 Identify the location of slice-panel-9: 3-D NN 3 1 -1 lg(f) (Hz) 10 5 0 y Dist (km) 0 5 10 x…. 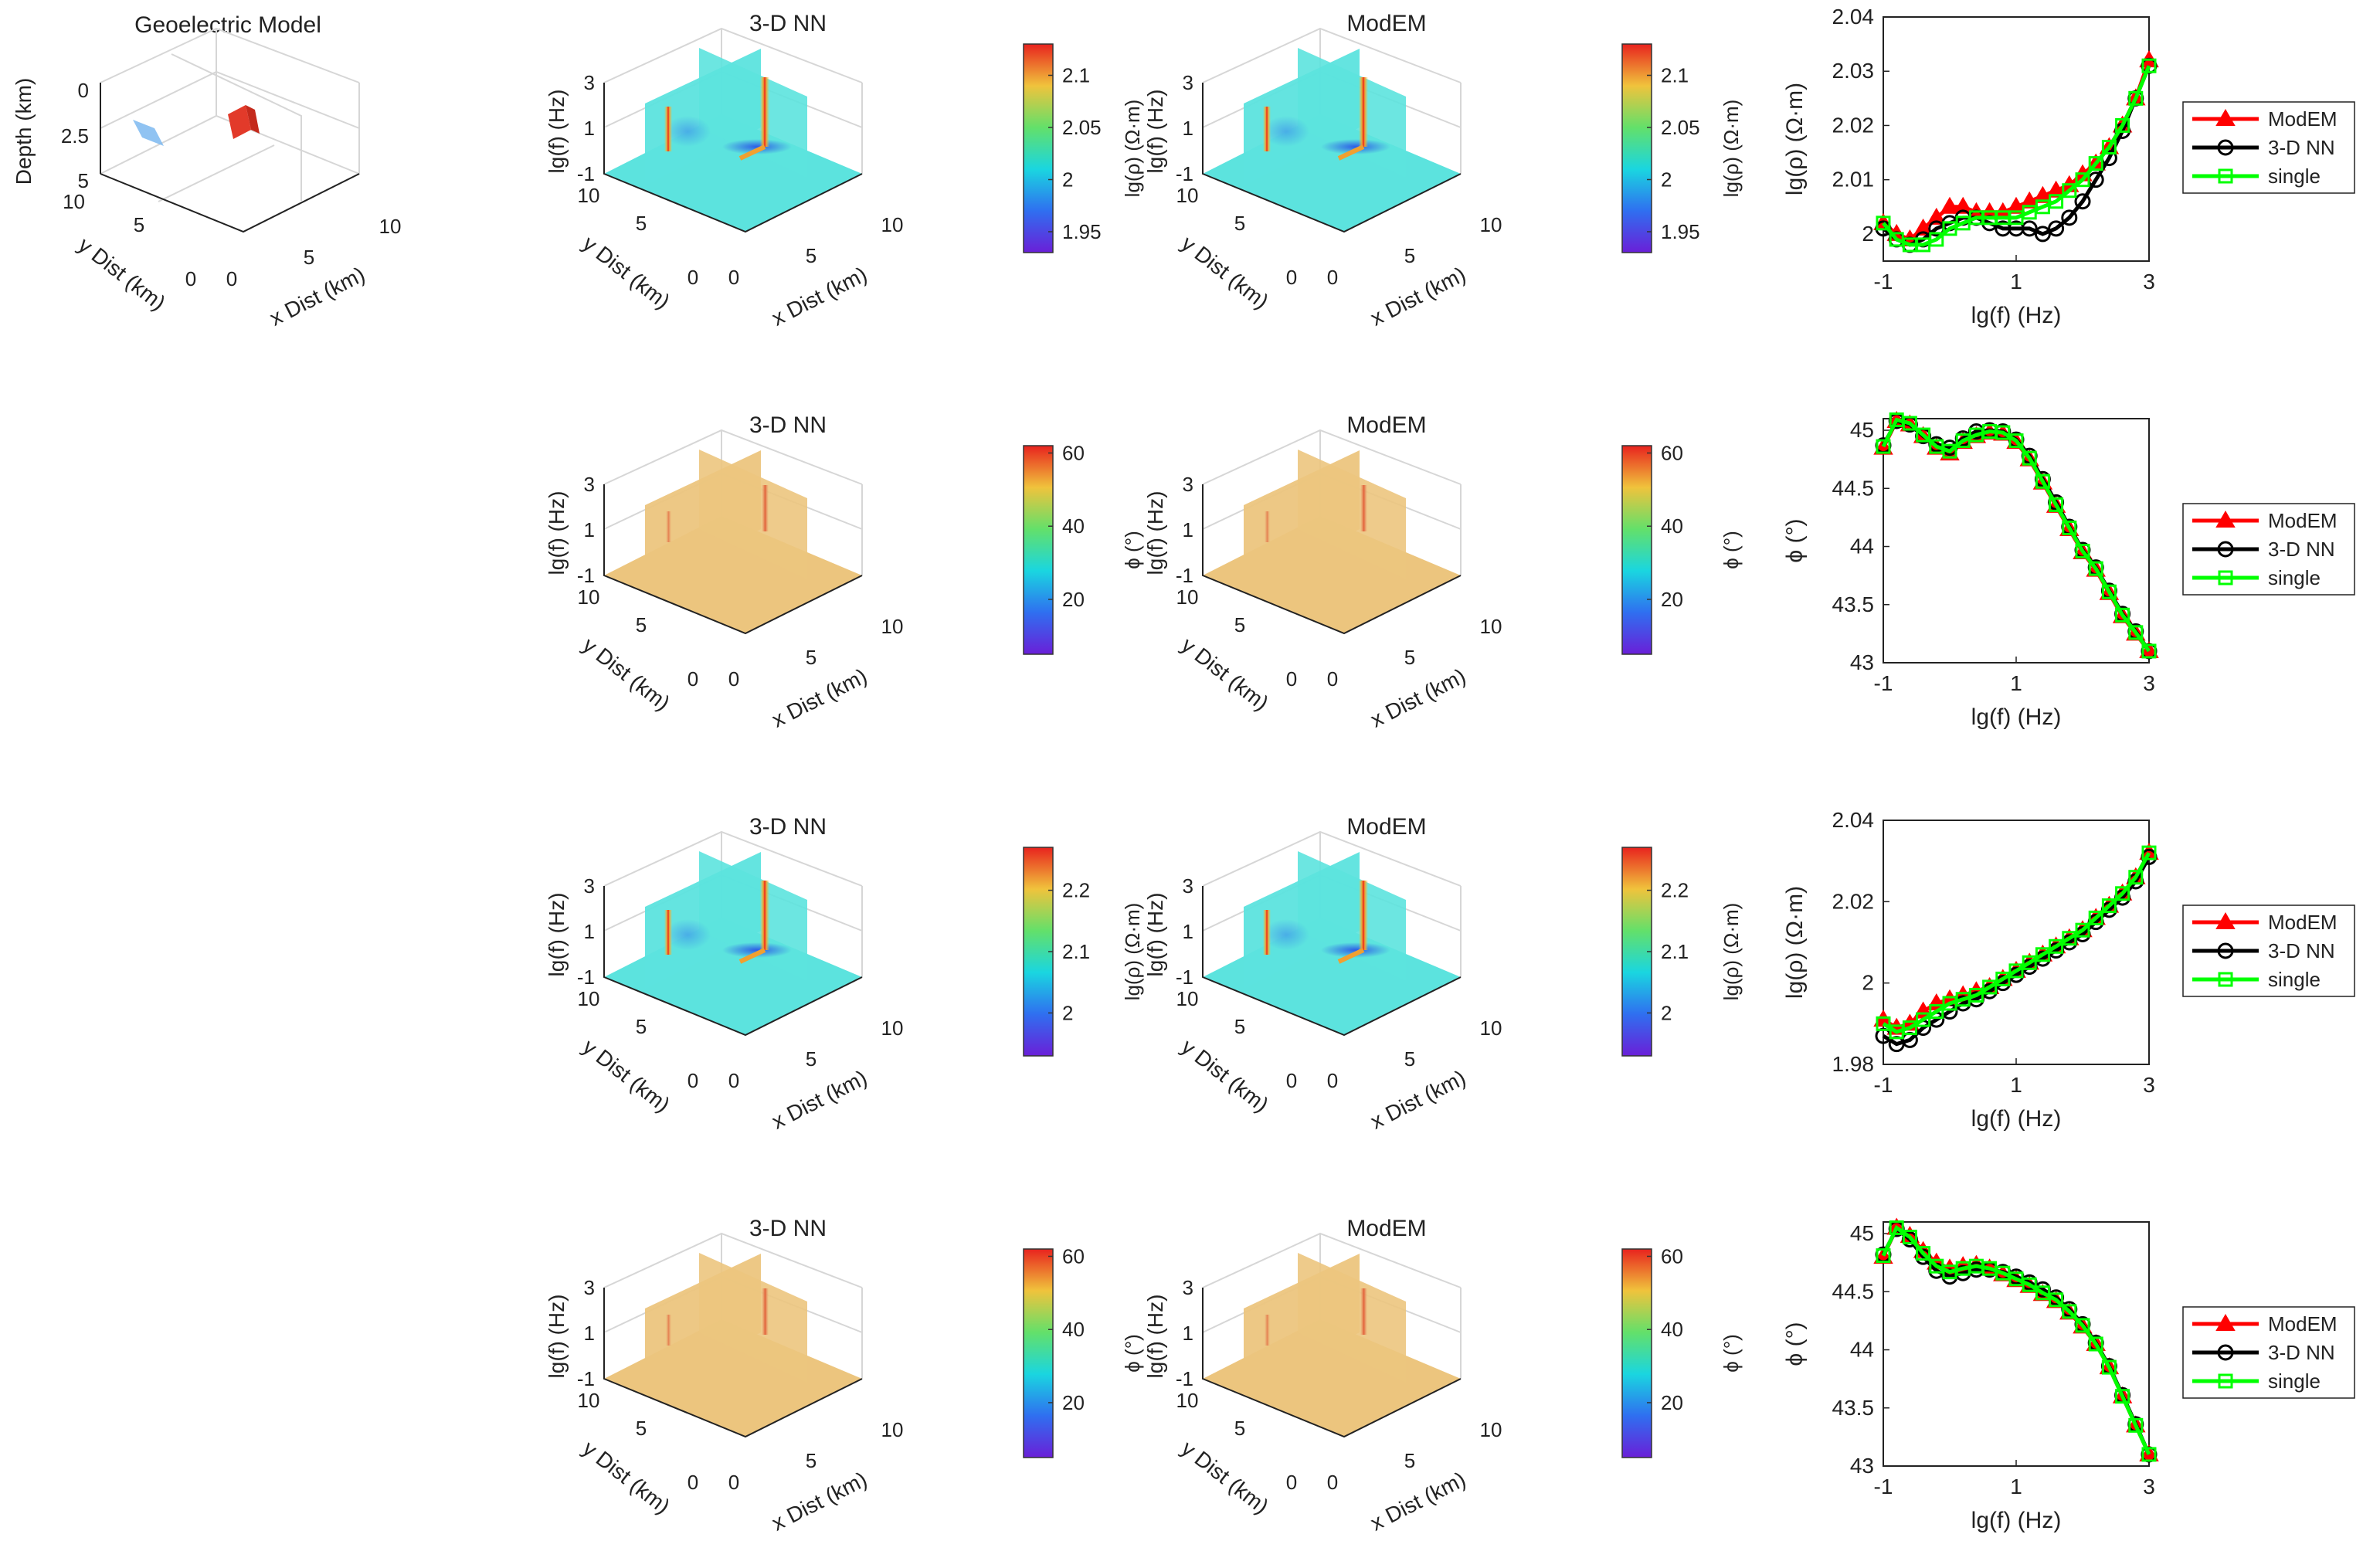
(844, 1376).